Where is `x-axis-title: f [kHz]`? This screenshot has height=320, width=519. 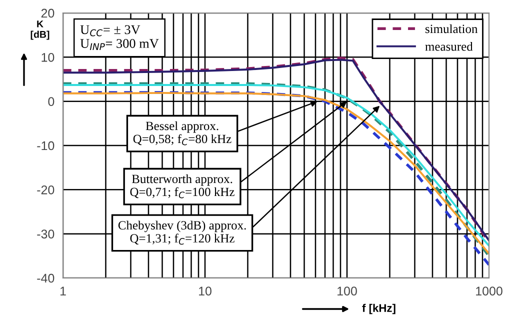 x-axis-title: f [kHz] is located at coordinates (379, 309).